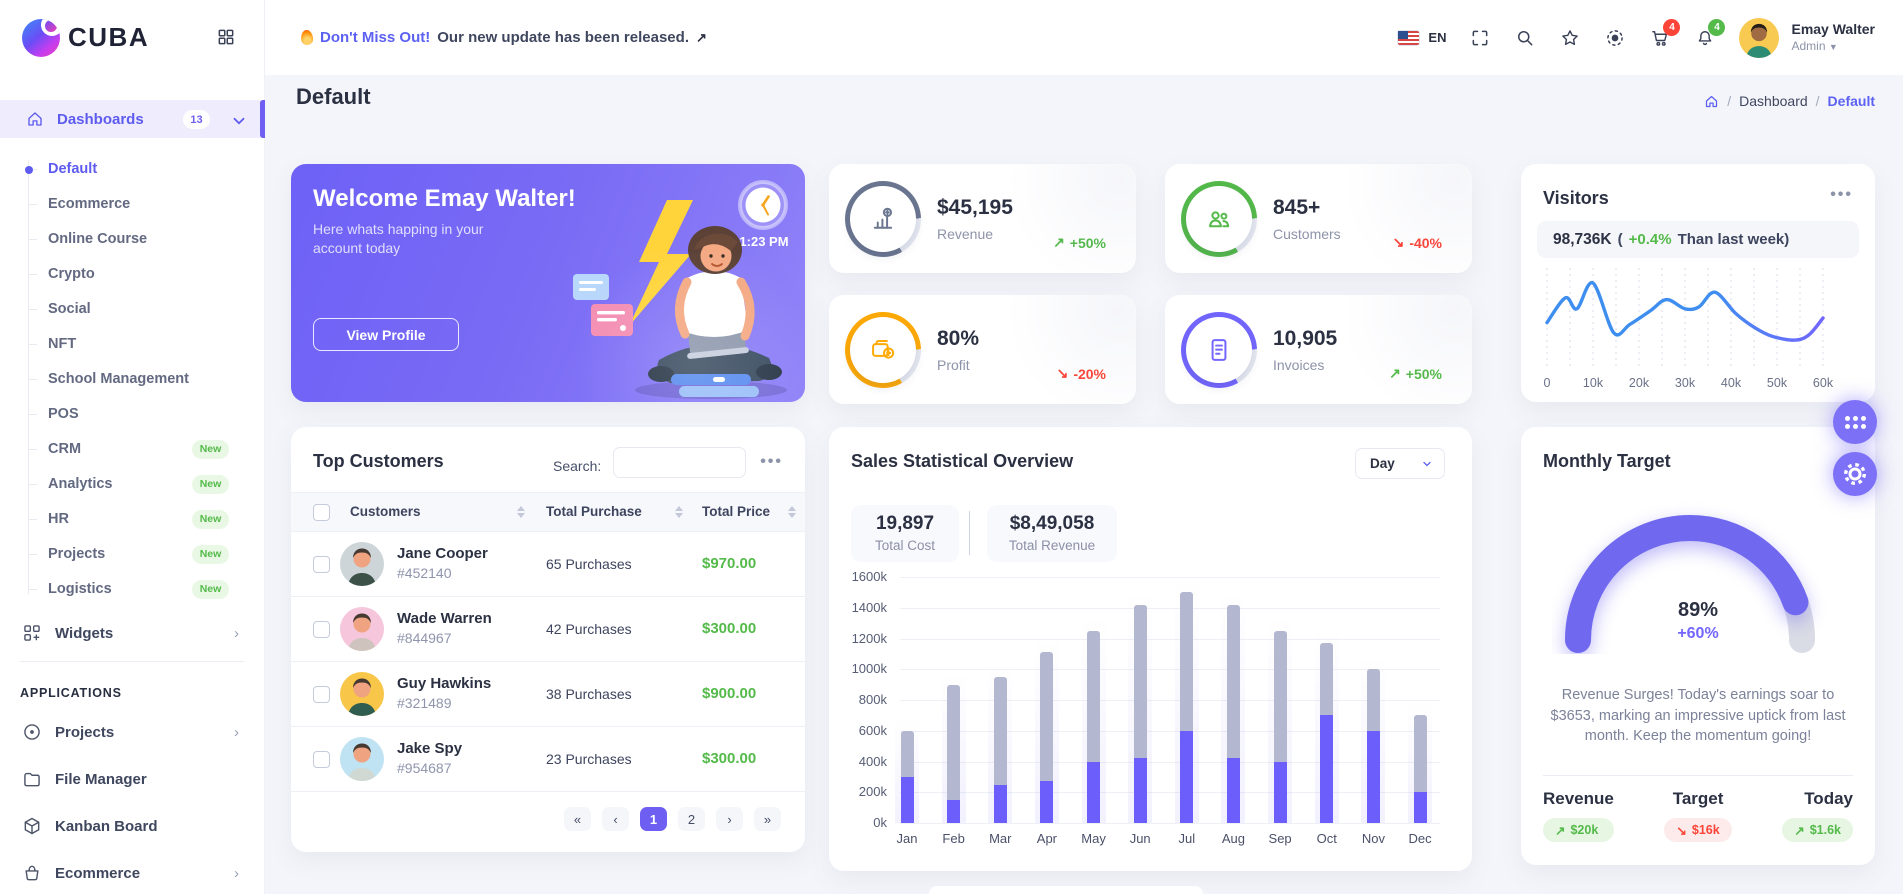 This screenshot has width=1903, height=894. Describe the element at coordinates (1233, 790) in the screenshot. I see `bar-total-cost-aug` at that location.